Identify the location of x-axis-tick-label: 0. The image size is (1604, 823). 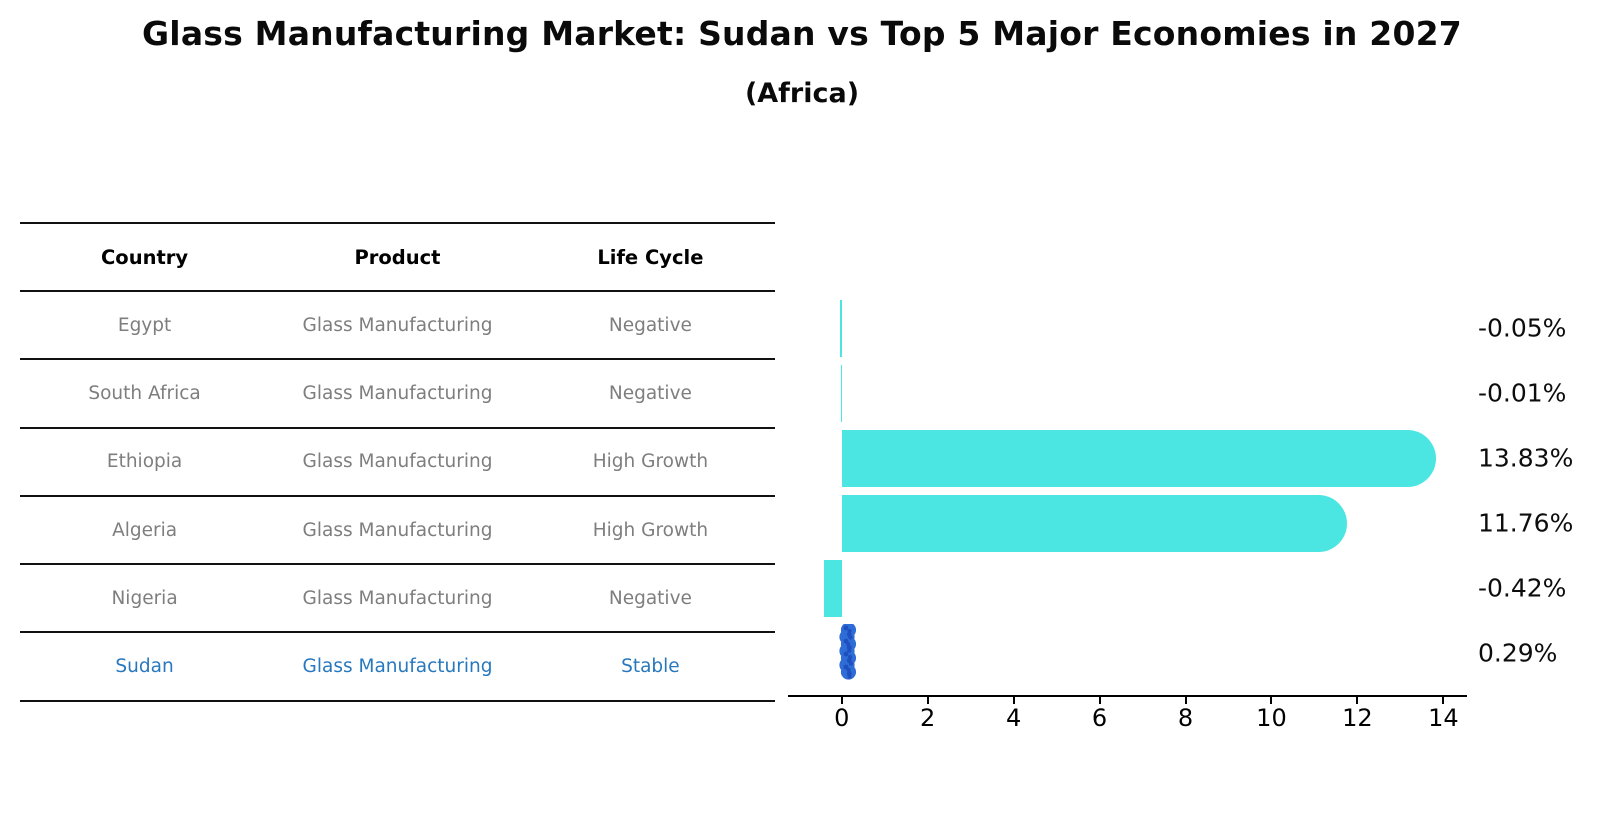
(842, 718).